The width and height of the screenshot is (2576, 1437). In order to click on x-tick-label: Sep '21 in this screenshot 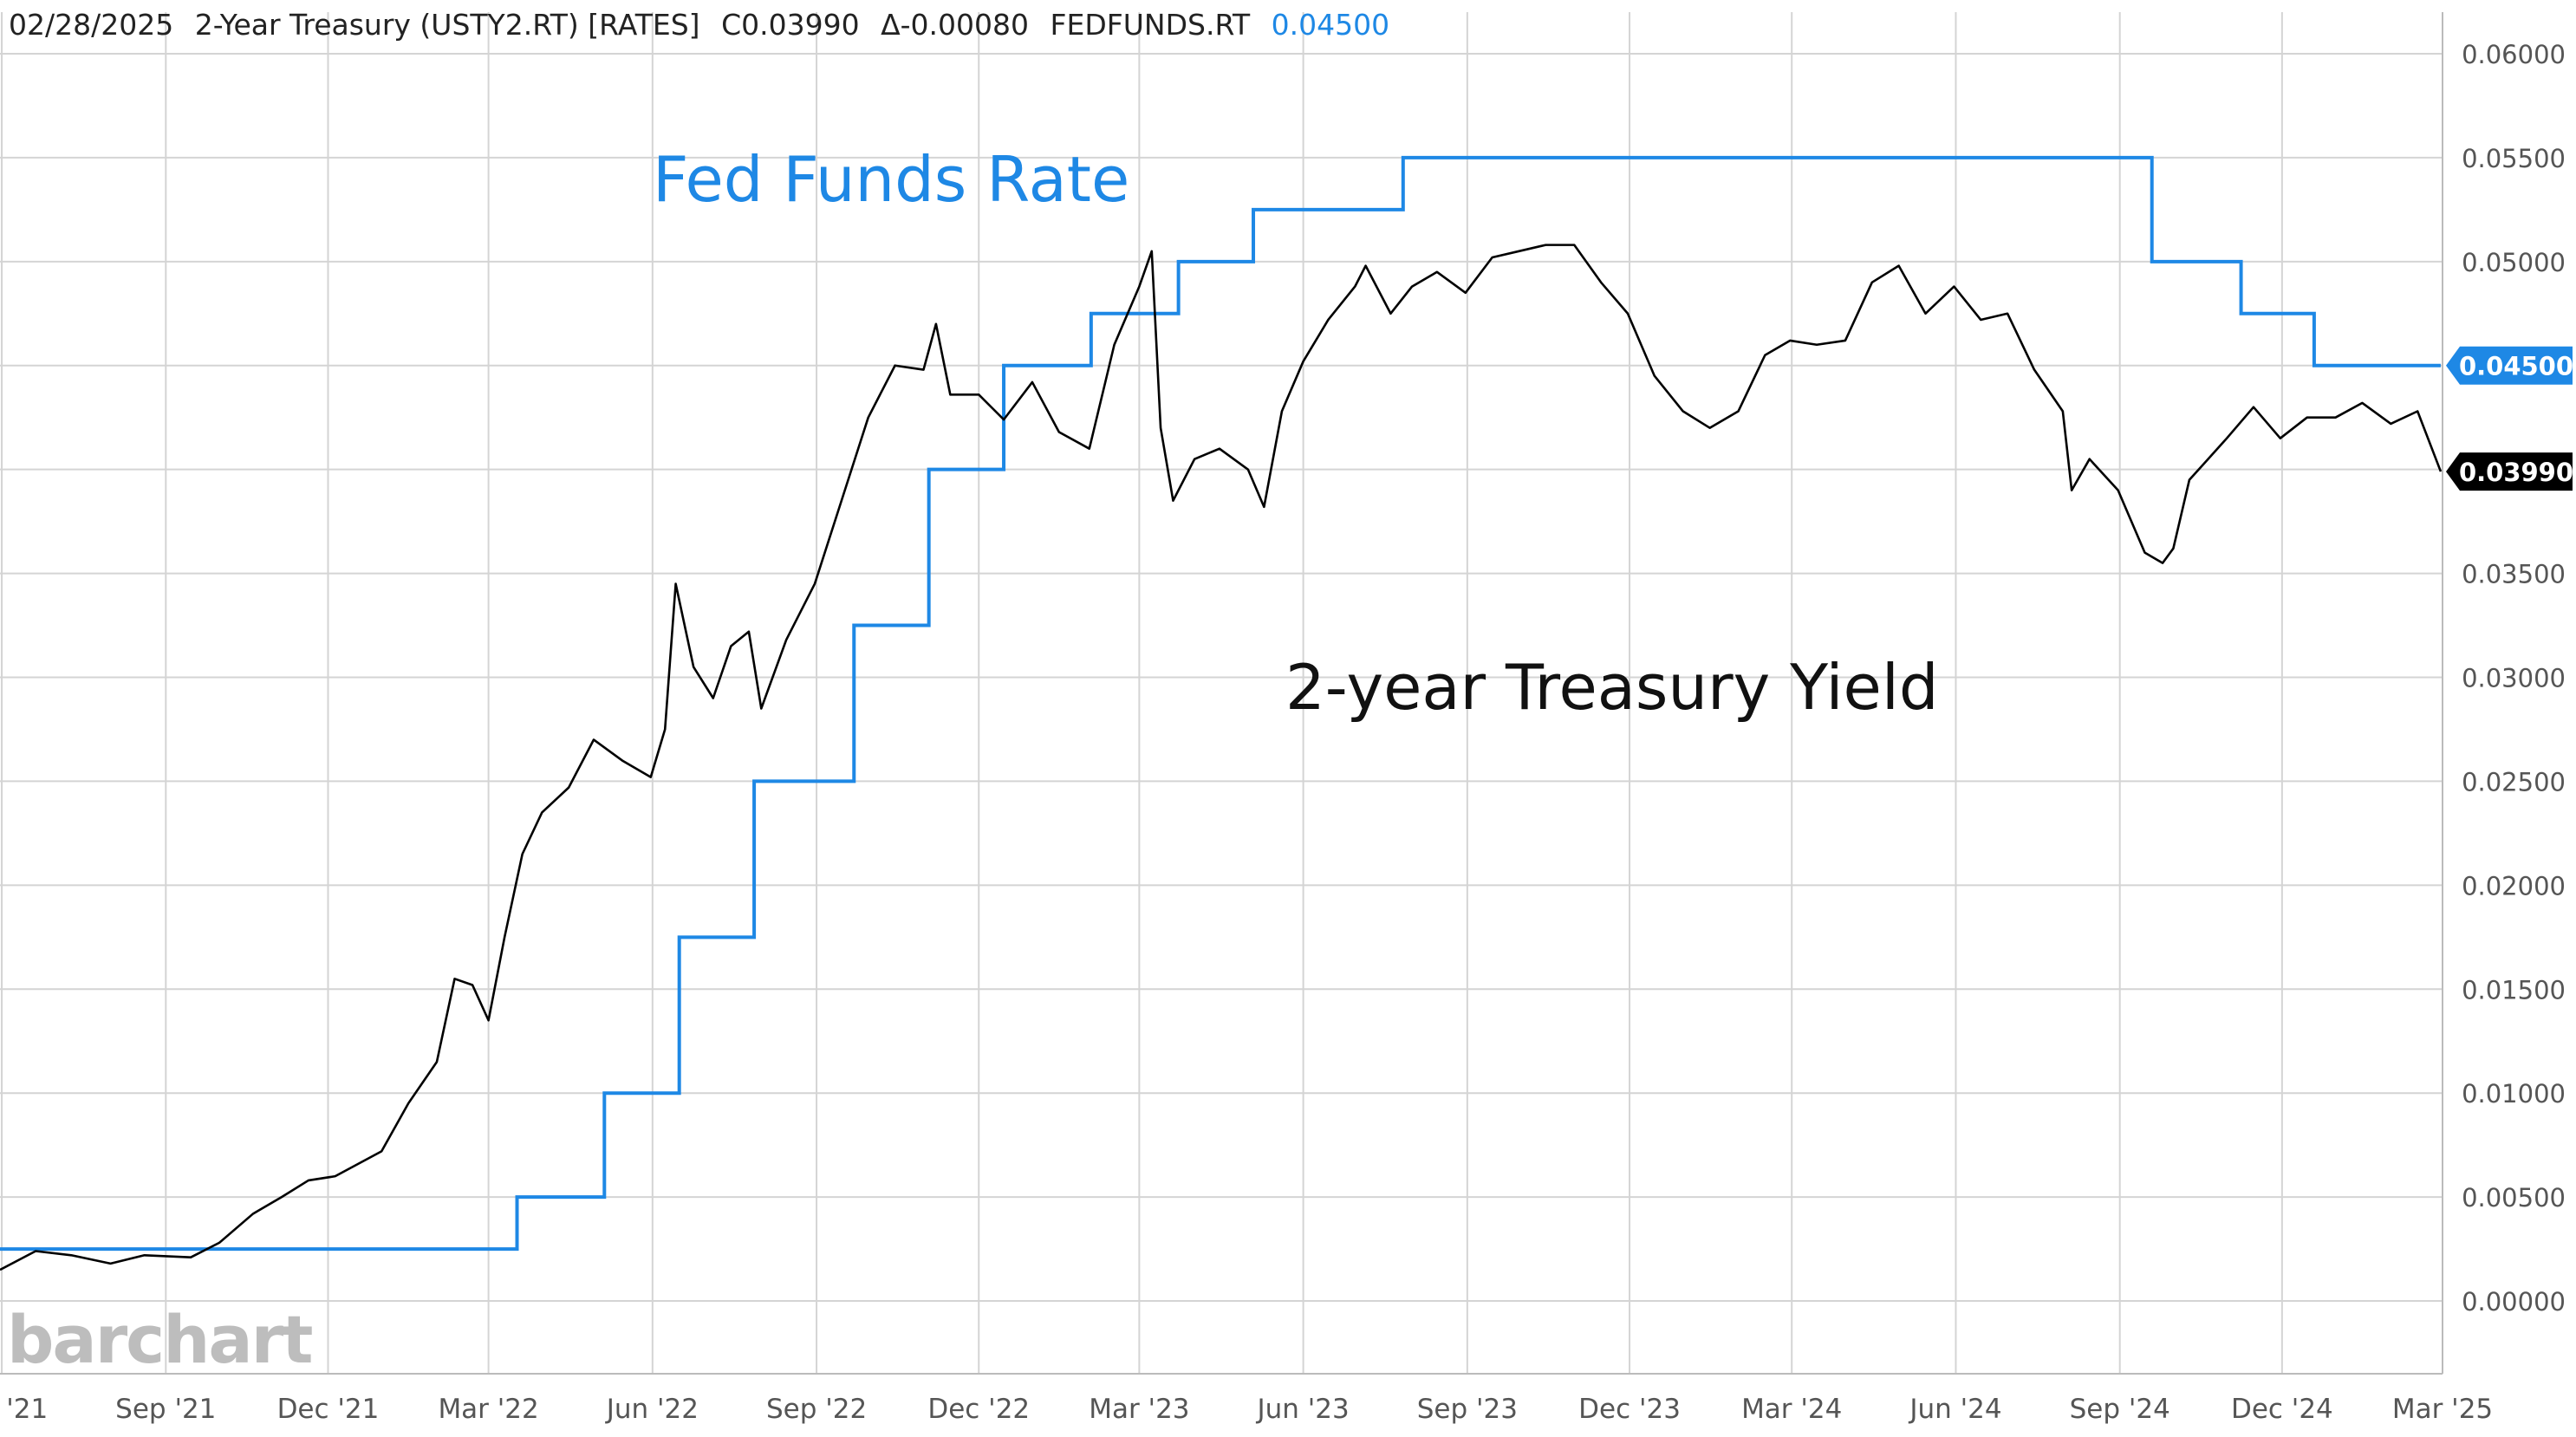, I will do `click(165, 1409)`.